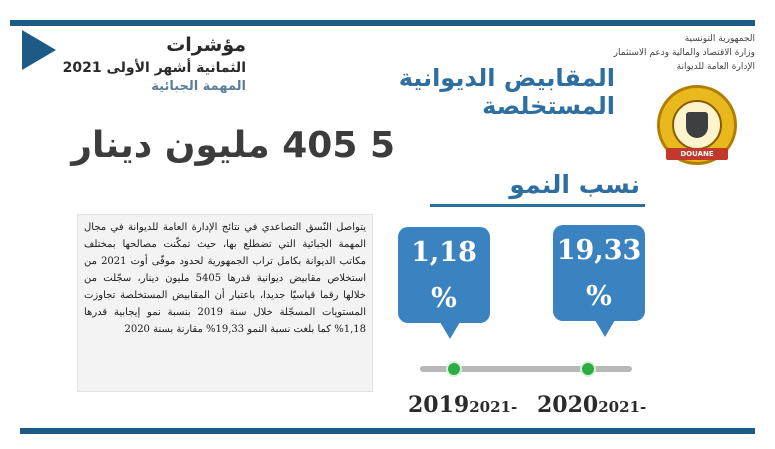 The image size is (775, 449). What do you see at coordinates (444, 298) in the screenshot?
I see `growth-unit-2019: %` at bounding box center [444, 298].